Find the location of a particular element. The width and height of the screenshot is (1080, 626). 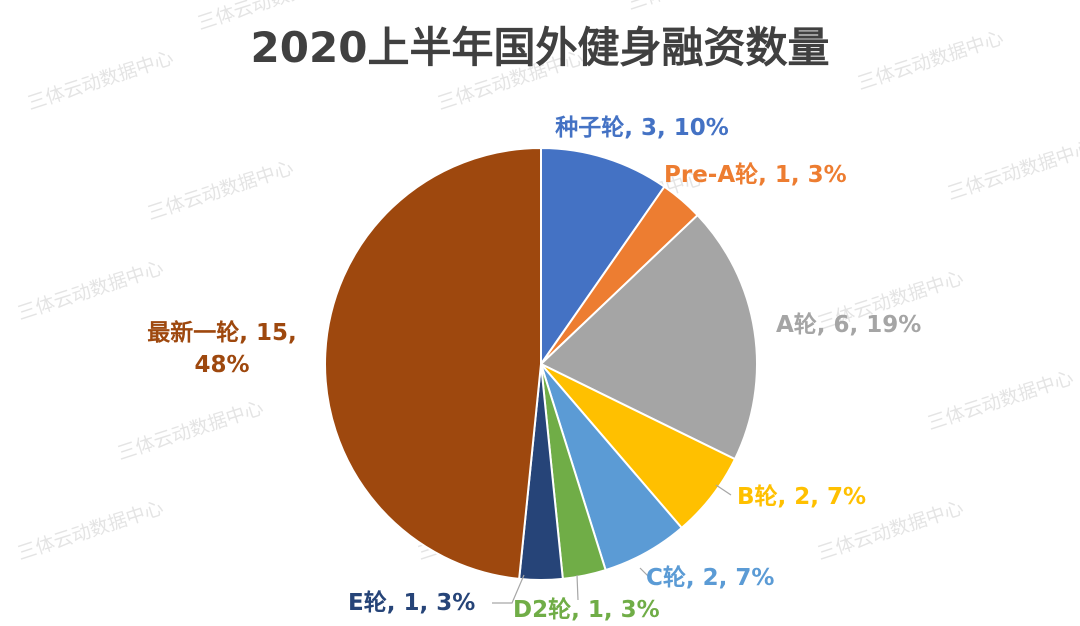

leader-line-D2轮 is located at coordinates (577, 587).